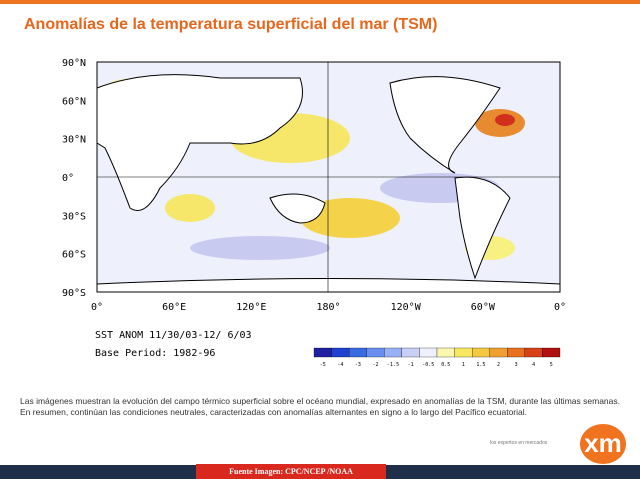  Describe the element at coordinates (174, 307) in the screenshot. I see `lon-label: 60°E` at that location.